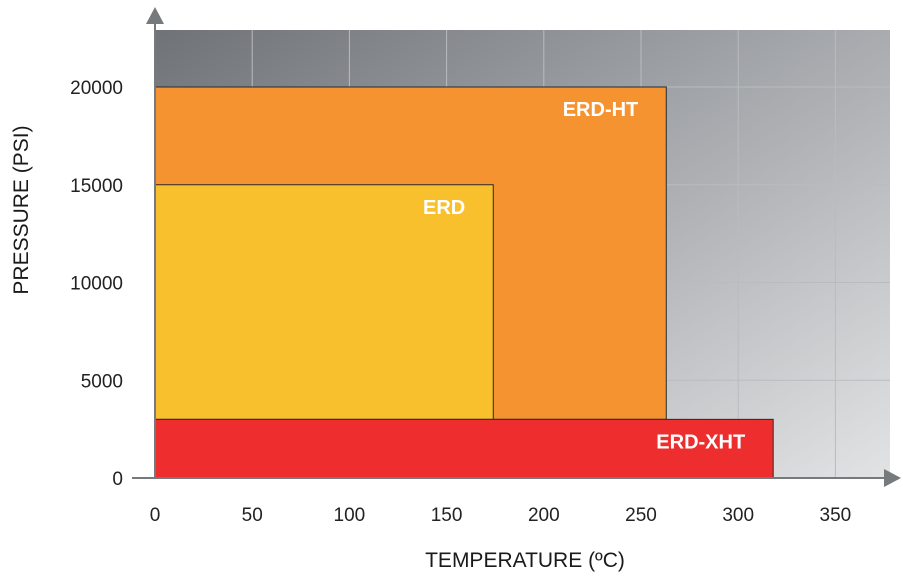  I want to click on x-tick-label: 0, so click(155, 515).